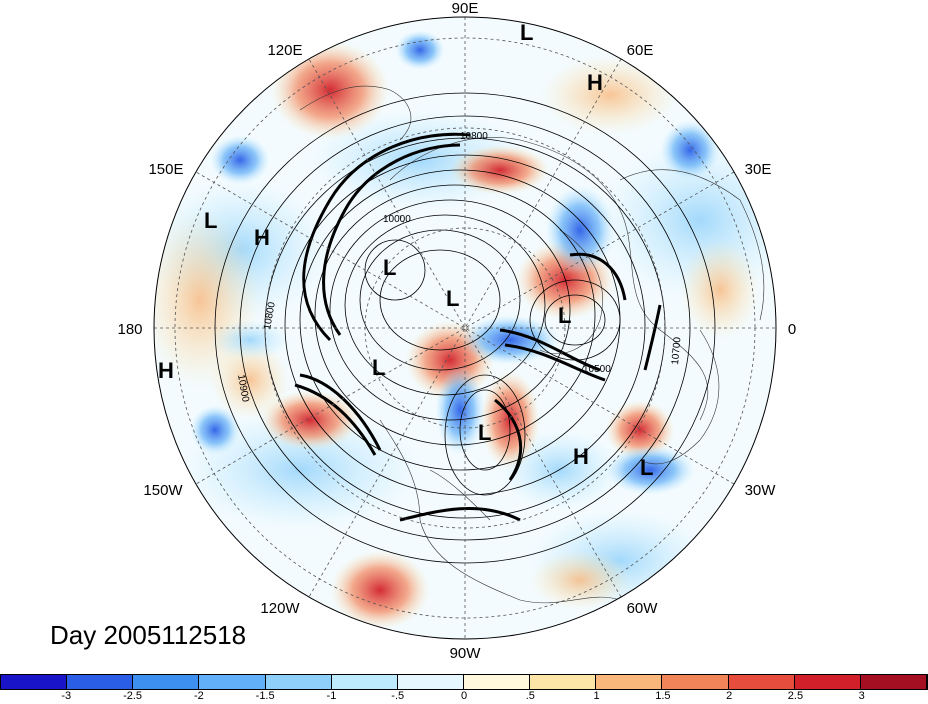  Describe the element at coordinates (163, 490) in the screenshot. I see `longitude-label: 150W` at that location.